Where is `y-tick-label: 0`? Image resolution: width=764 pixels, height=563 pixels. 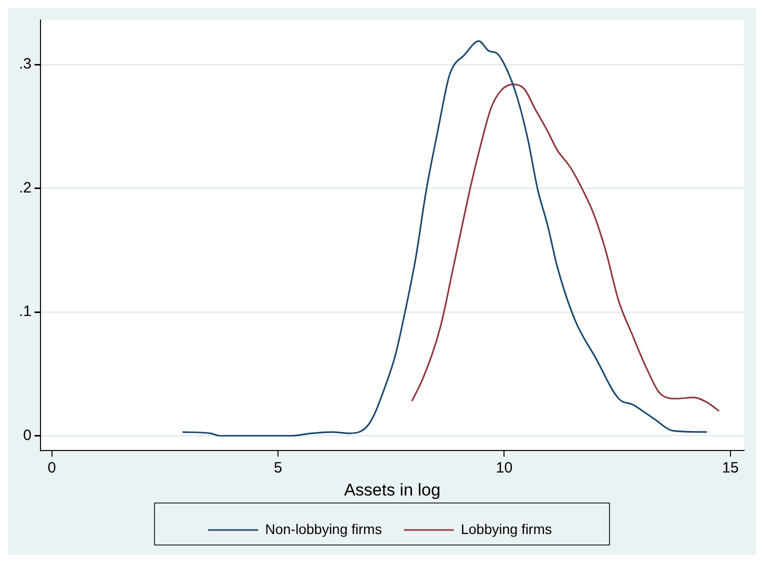
y-tick-label: 0 is located at coordinates (27, 435).